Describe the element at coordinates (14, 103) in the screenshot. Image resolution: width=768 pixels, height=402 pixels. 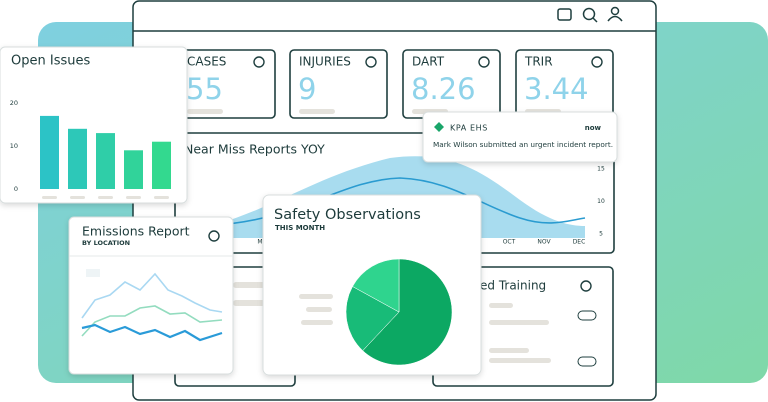
I see `y-tick-label: 20` at that location.